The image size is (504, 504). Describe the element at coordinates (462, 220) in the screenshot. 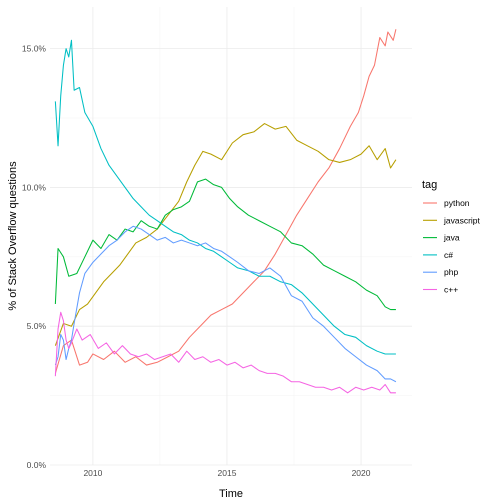

I see `legend-label: javascript` at that location.